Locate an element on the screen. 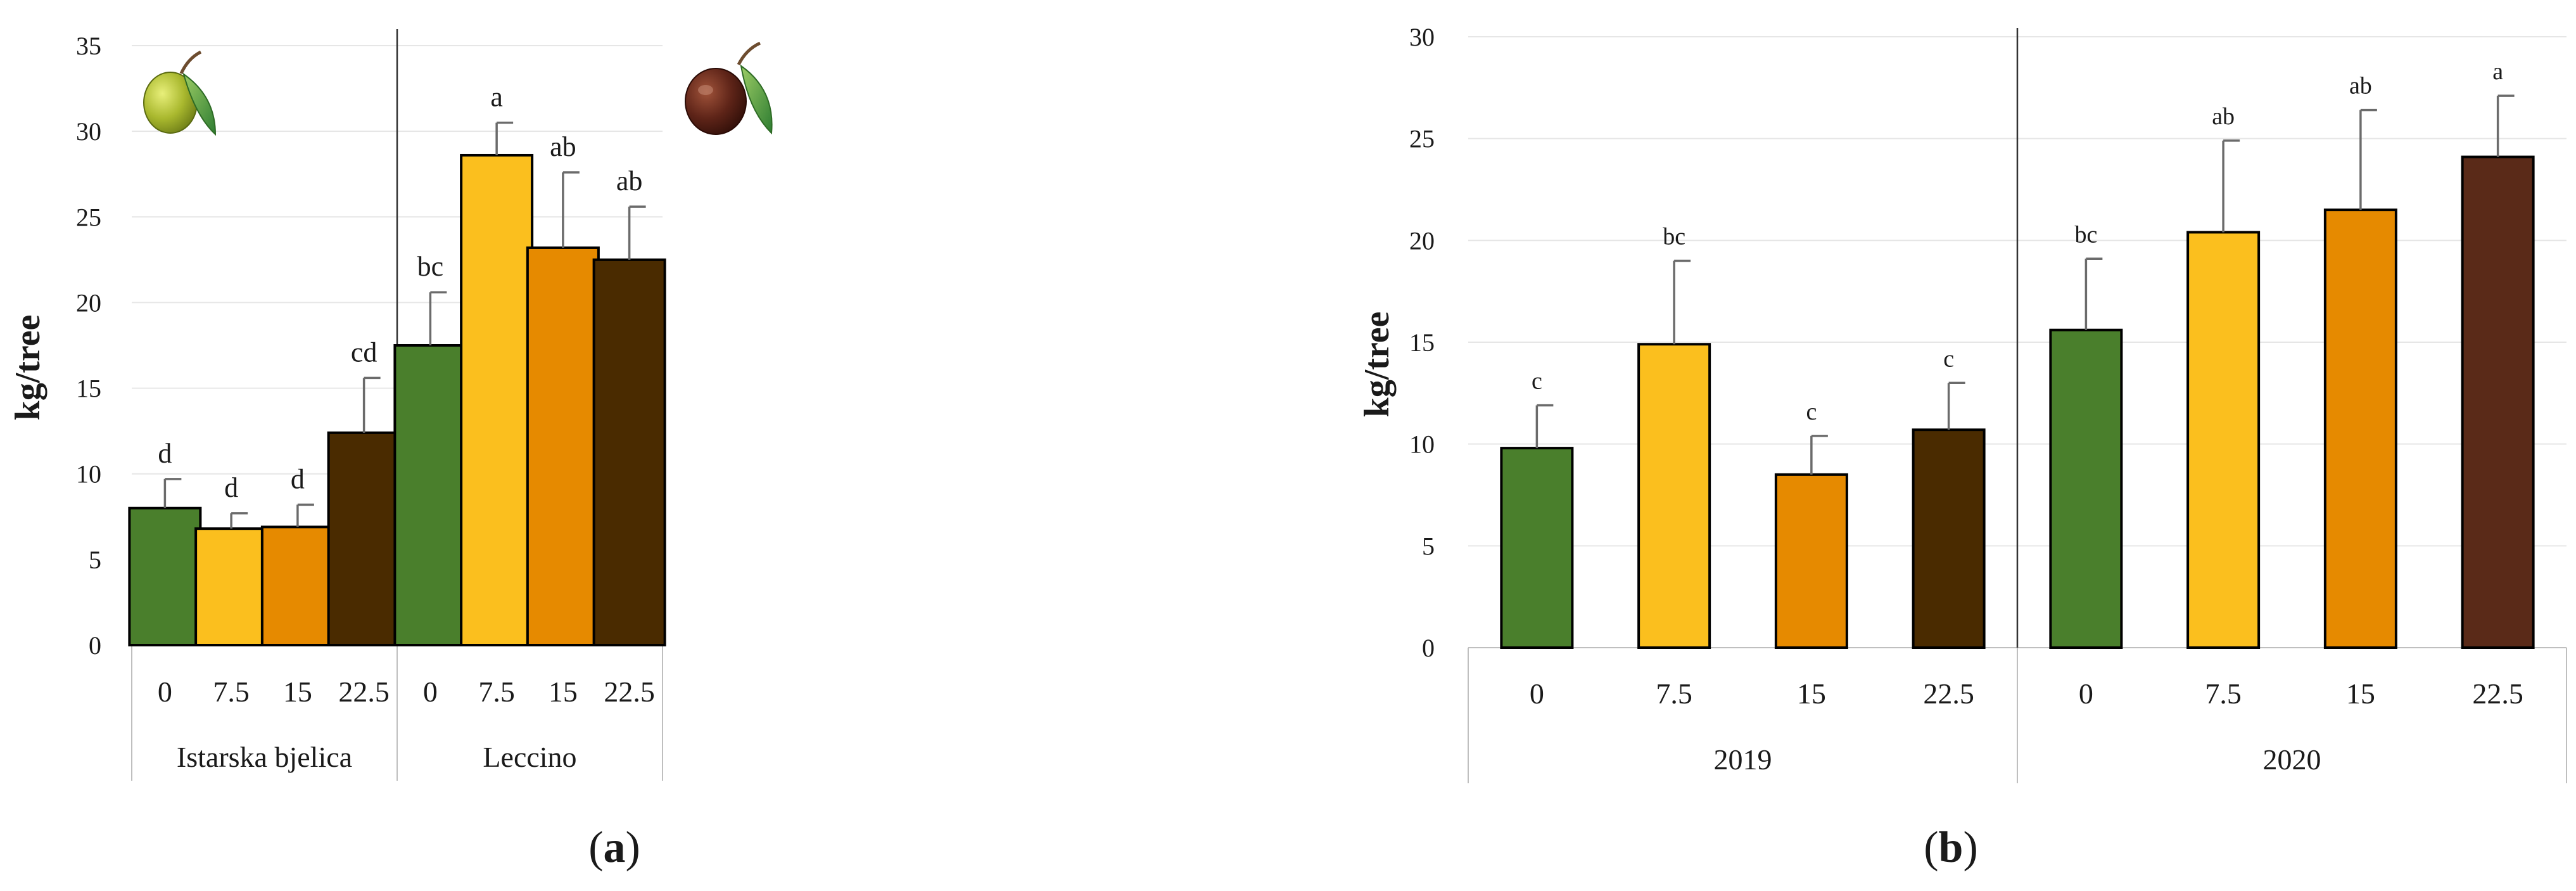 Image resolution: width=2576 pixels, height=891 pixels. group-label-2019: 2019 is located at coordinates (1743, 759).